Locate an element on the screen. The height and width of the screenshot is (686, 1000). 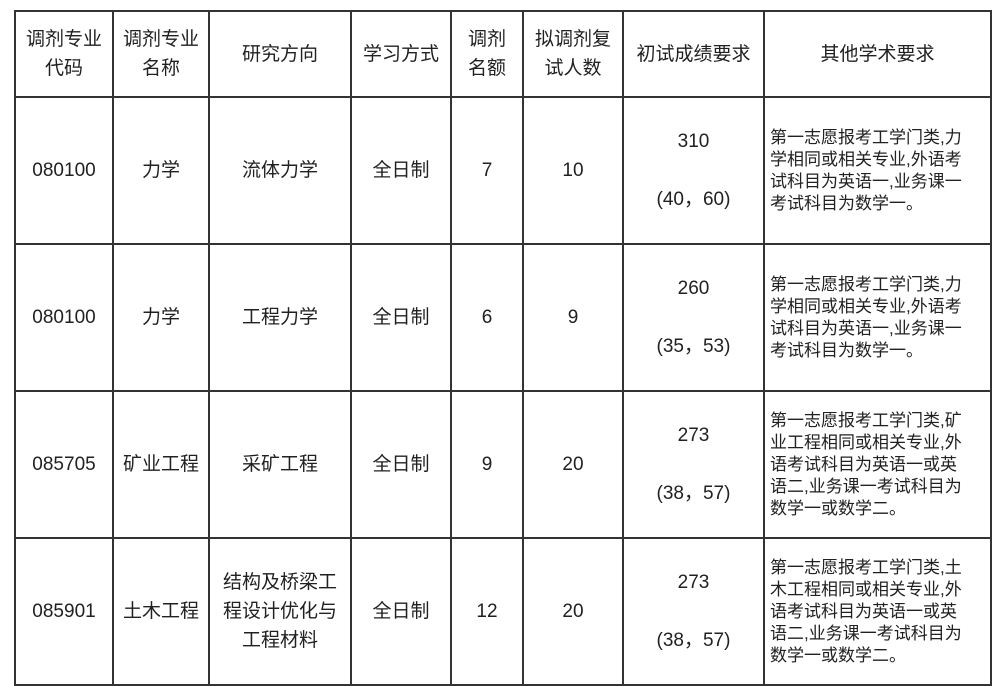
cell-quota: 6 is located at coordinates (487, 317).